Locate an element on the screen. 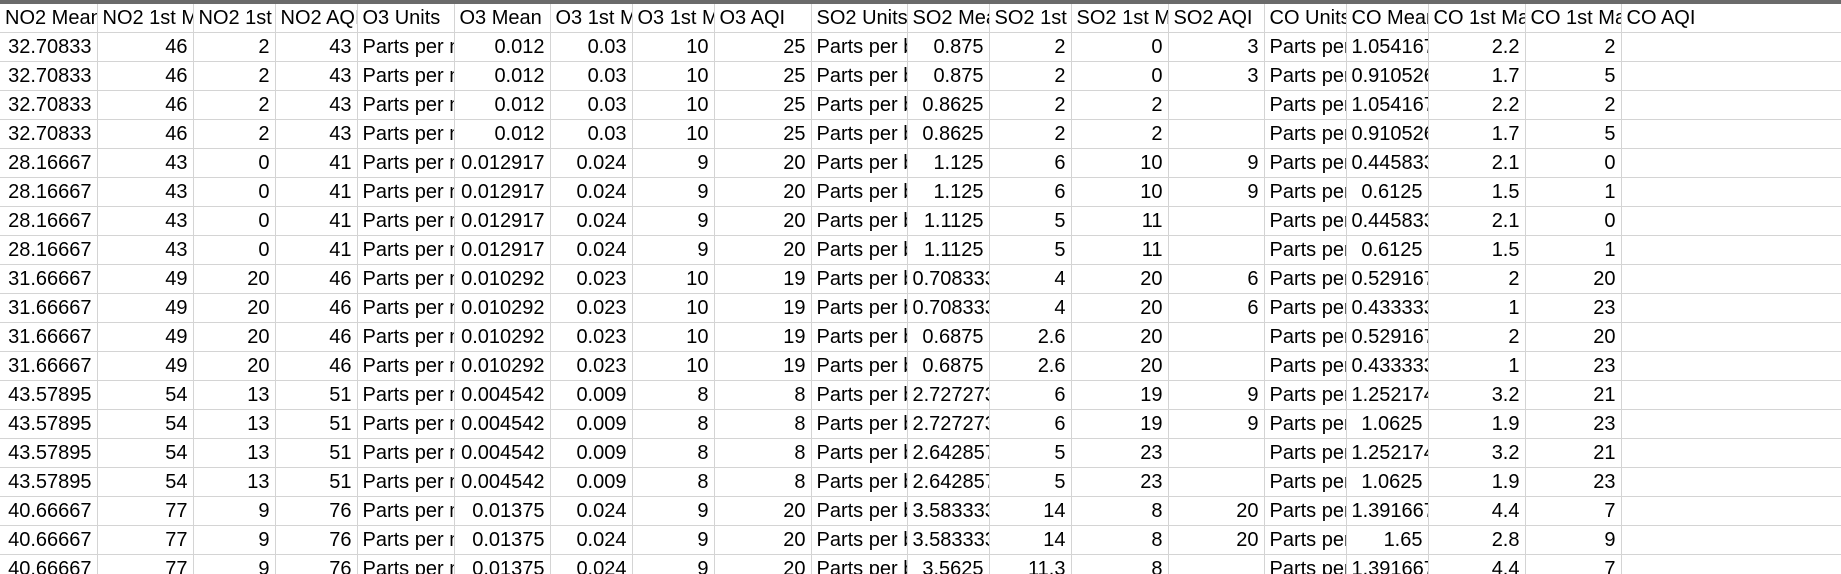  cell: 3 is located at coordinates (1216, 76).